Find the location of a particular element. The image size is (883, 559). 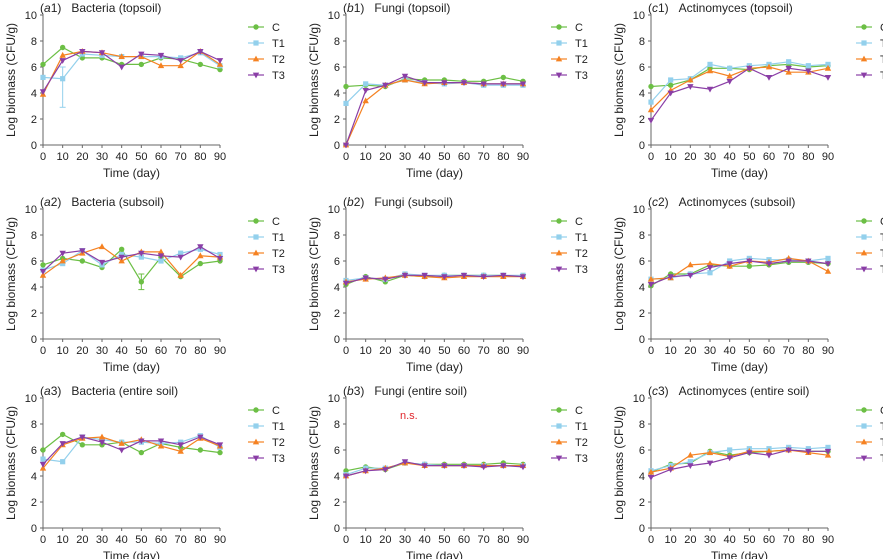

y-tick-label: 0 is located at coordinates (34, 340).